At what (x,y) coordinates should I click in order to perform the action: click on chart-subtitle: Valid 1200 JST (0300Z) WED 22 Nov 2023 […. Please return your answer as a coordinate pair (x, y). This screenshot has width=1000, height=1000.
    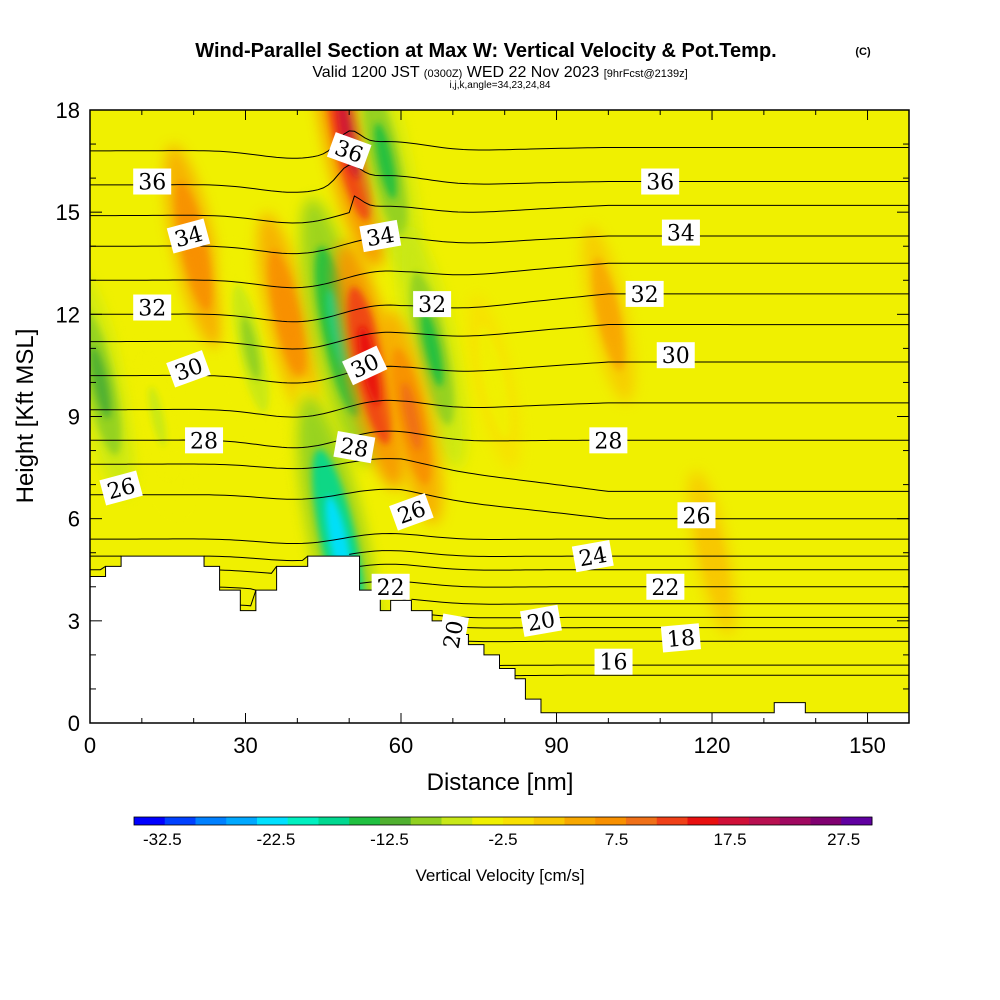
    Looking at the image, I should click on (499, 72).